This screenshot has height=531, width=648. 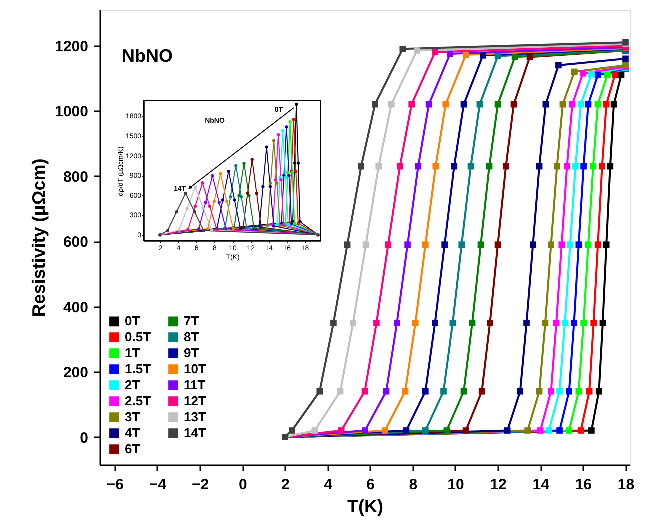 What do you see at coordinates (195, 401) in the screenshot?
I see `legend-label: 12T` at bounding box center [195, 401].